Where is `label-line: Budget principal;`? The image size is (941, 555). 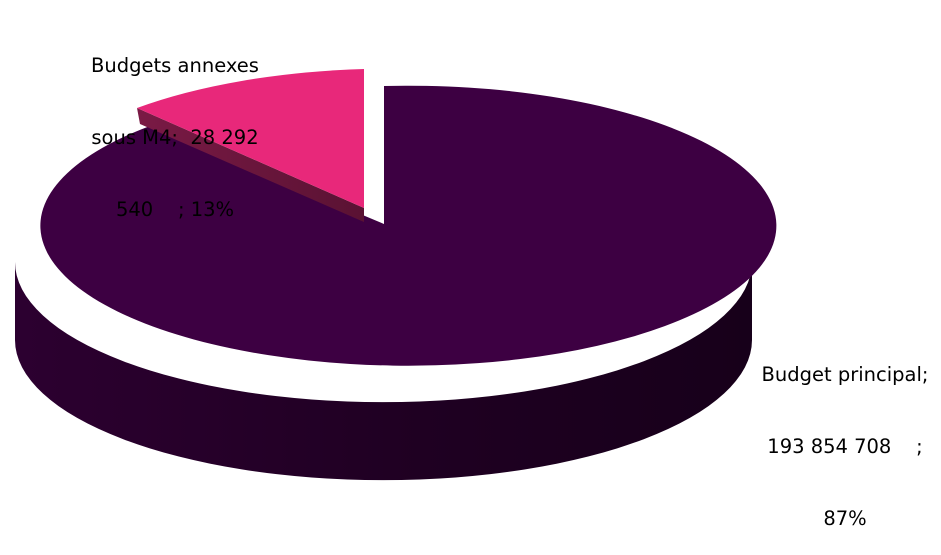
label-line: Budget principal; is located at coordinates (845, 374).